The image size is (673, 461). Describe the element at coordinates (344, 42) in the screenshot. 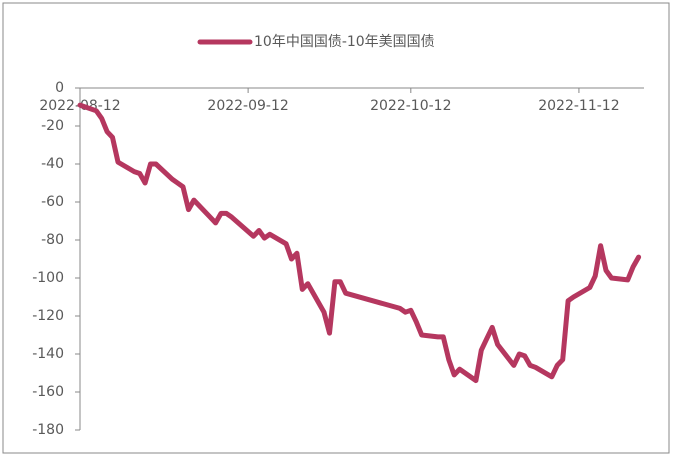

I see `legend-label: 10年中国国债-10年美国国债` at that location.